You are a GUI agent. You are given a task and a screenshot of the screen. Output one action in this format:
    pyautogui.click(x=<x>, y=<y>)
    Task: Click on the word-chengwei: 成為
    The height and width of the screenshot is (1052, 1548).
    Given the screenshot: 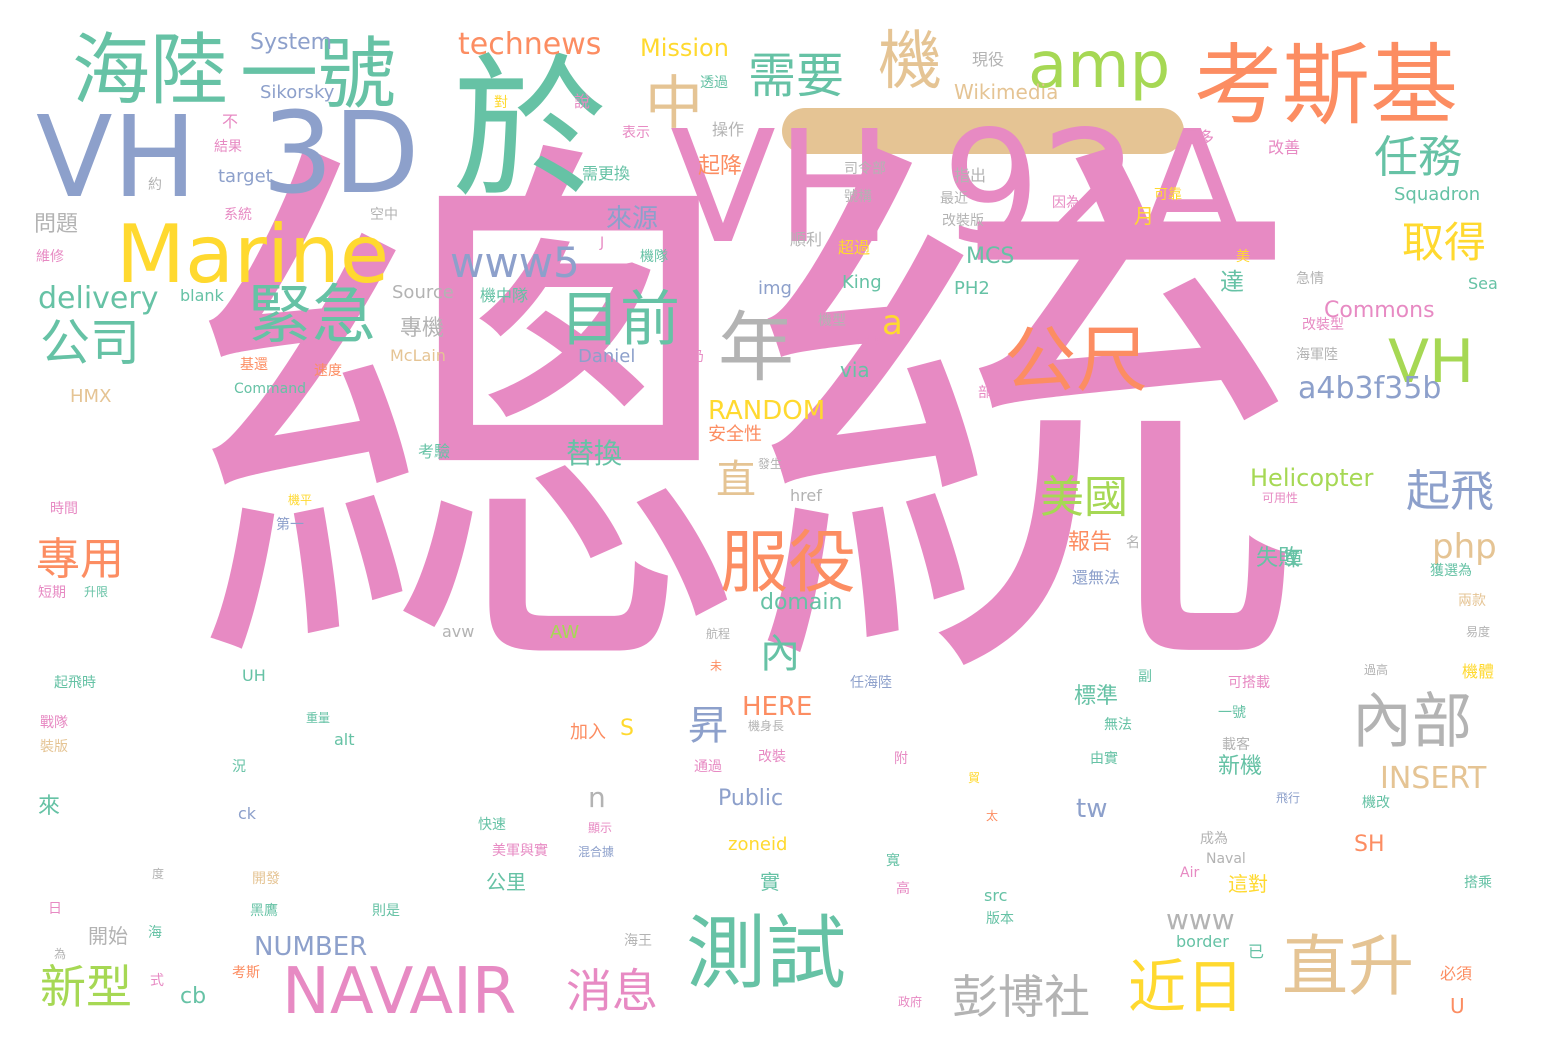 What is the action you would take?
    pyautogui.click(x=1214, y=839)
    